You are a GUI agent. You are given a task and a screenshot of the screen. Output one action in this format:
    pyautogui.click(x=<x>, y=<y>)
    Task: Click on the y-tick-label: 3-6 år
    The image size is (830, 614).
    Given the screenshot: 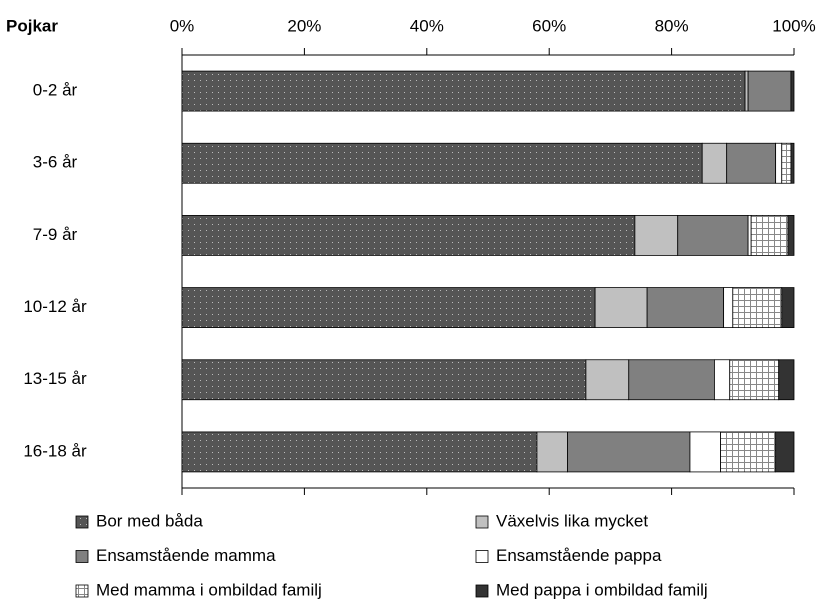 What is the action you would take?
    pyautogui.click(x=55, y=162)
    